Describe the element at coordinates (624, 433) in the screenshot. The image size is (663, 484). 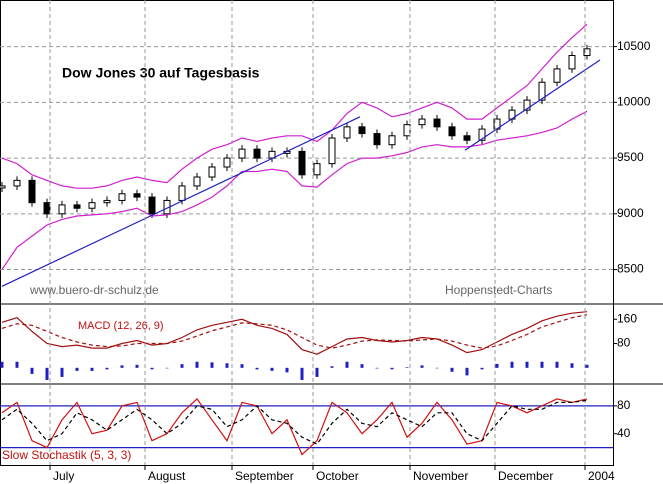
I see `y-tick-label: 40` at that location.